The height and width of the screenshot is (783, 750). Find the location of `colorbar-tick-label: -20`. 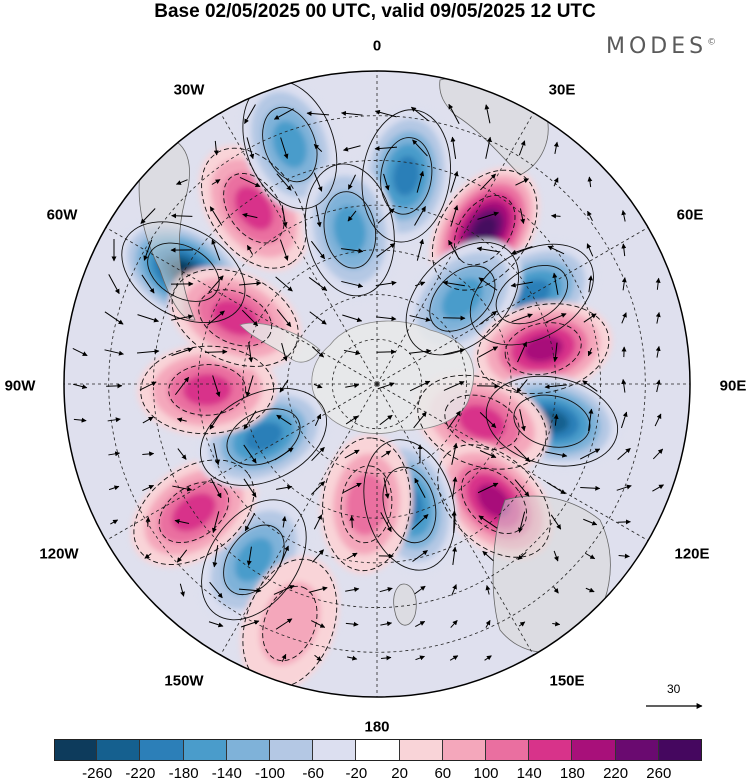

colorbar-tick-label: -20 is located at coordinates (356, 773).